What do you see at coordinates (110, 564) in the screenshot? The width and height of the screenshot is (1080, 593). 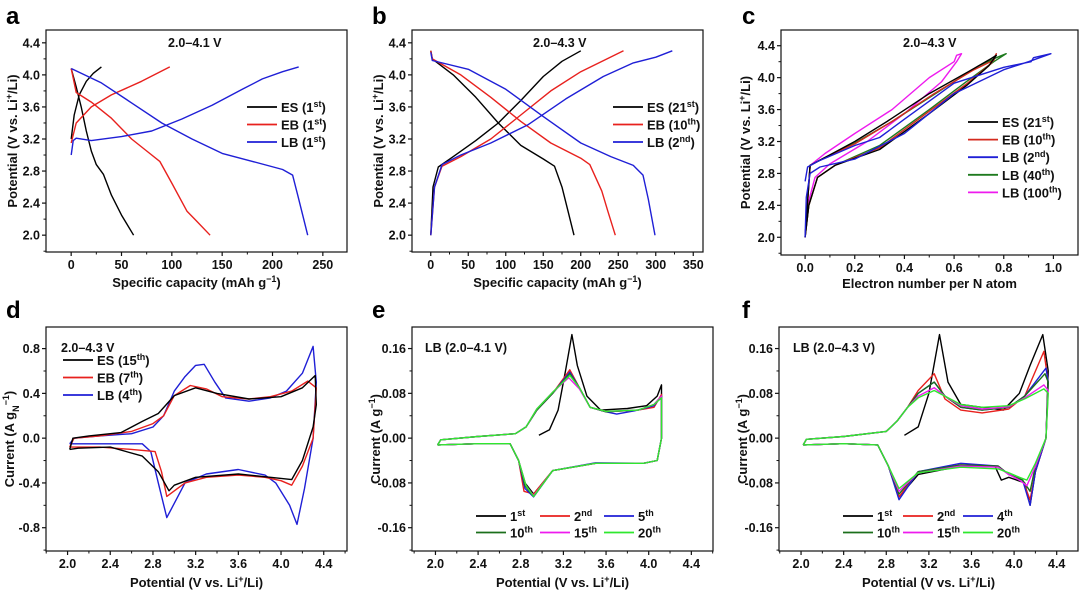 I see `x-tick-label: 2.4` at bounding box center [110, 564].